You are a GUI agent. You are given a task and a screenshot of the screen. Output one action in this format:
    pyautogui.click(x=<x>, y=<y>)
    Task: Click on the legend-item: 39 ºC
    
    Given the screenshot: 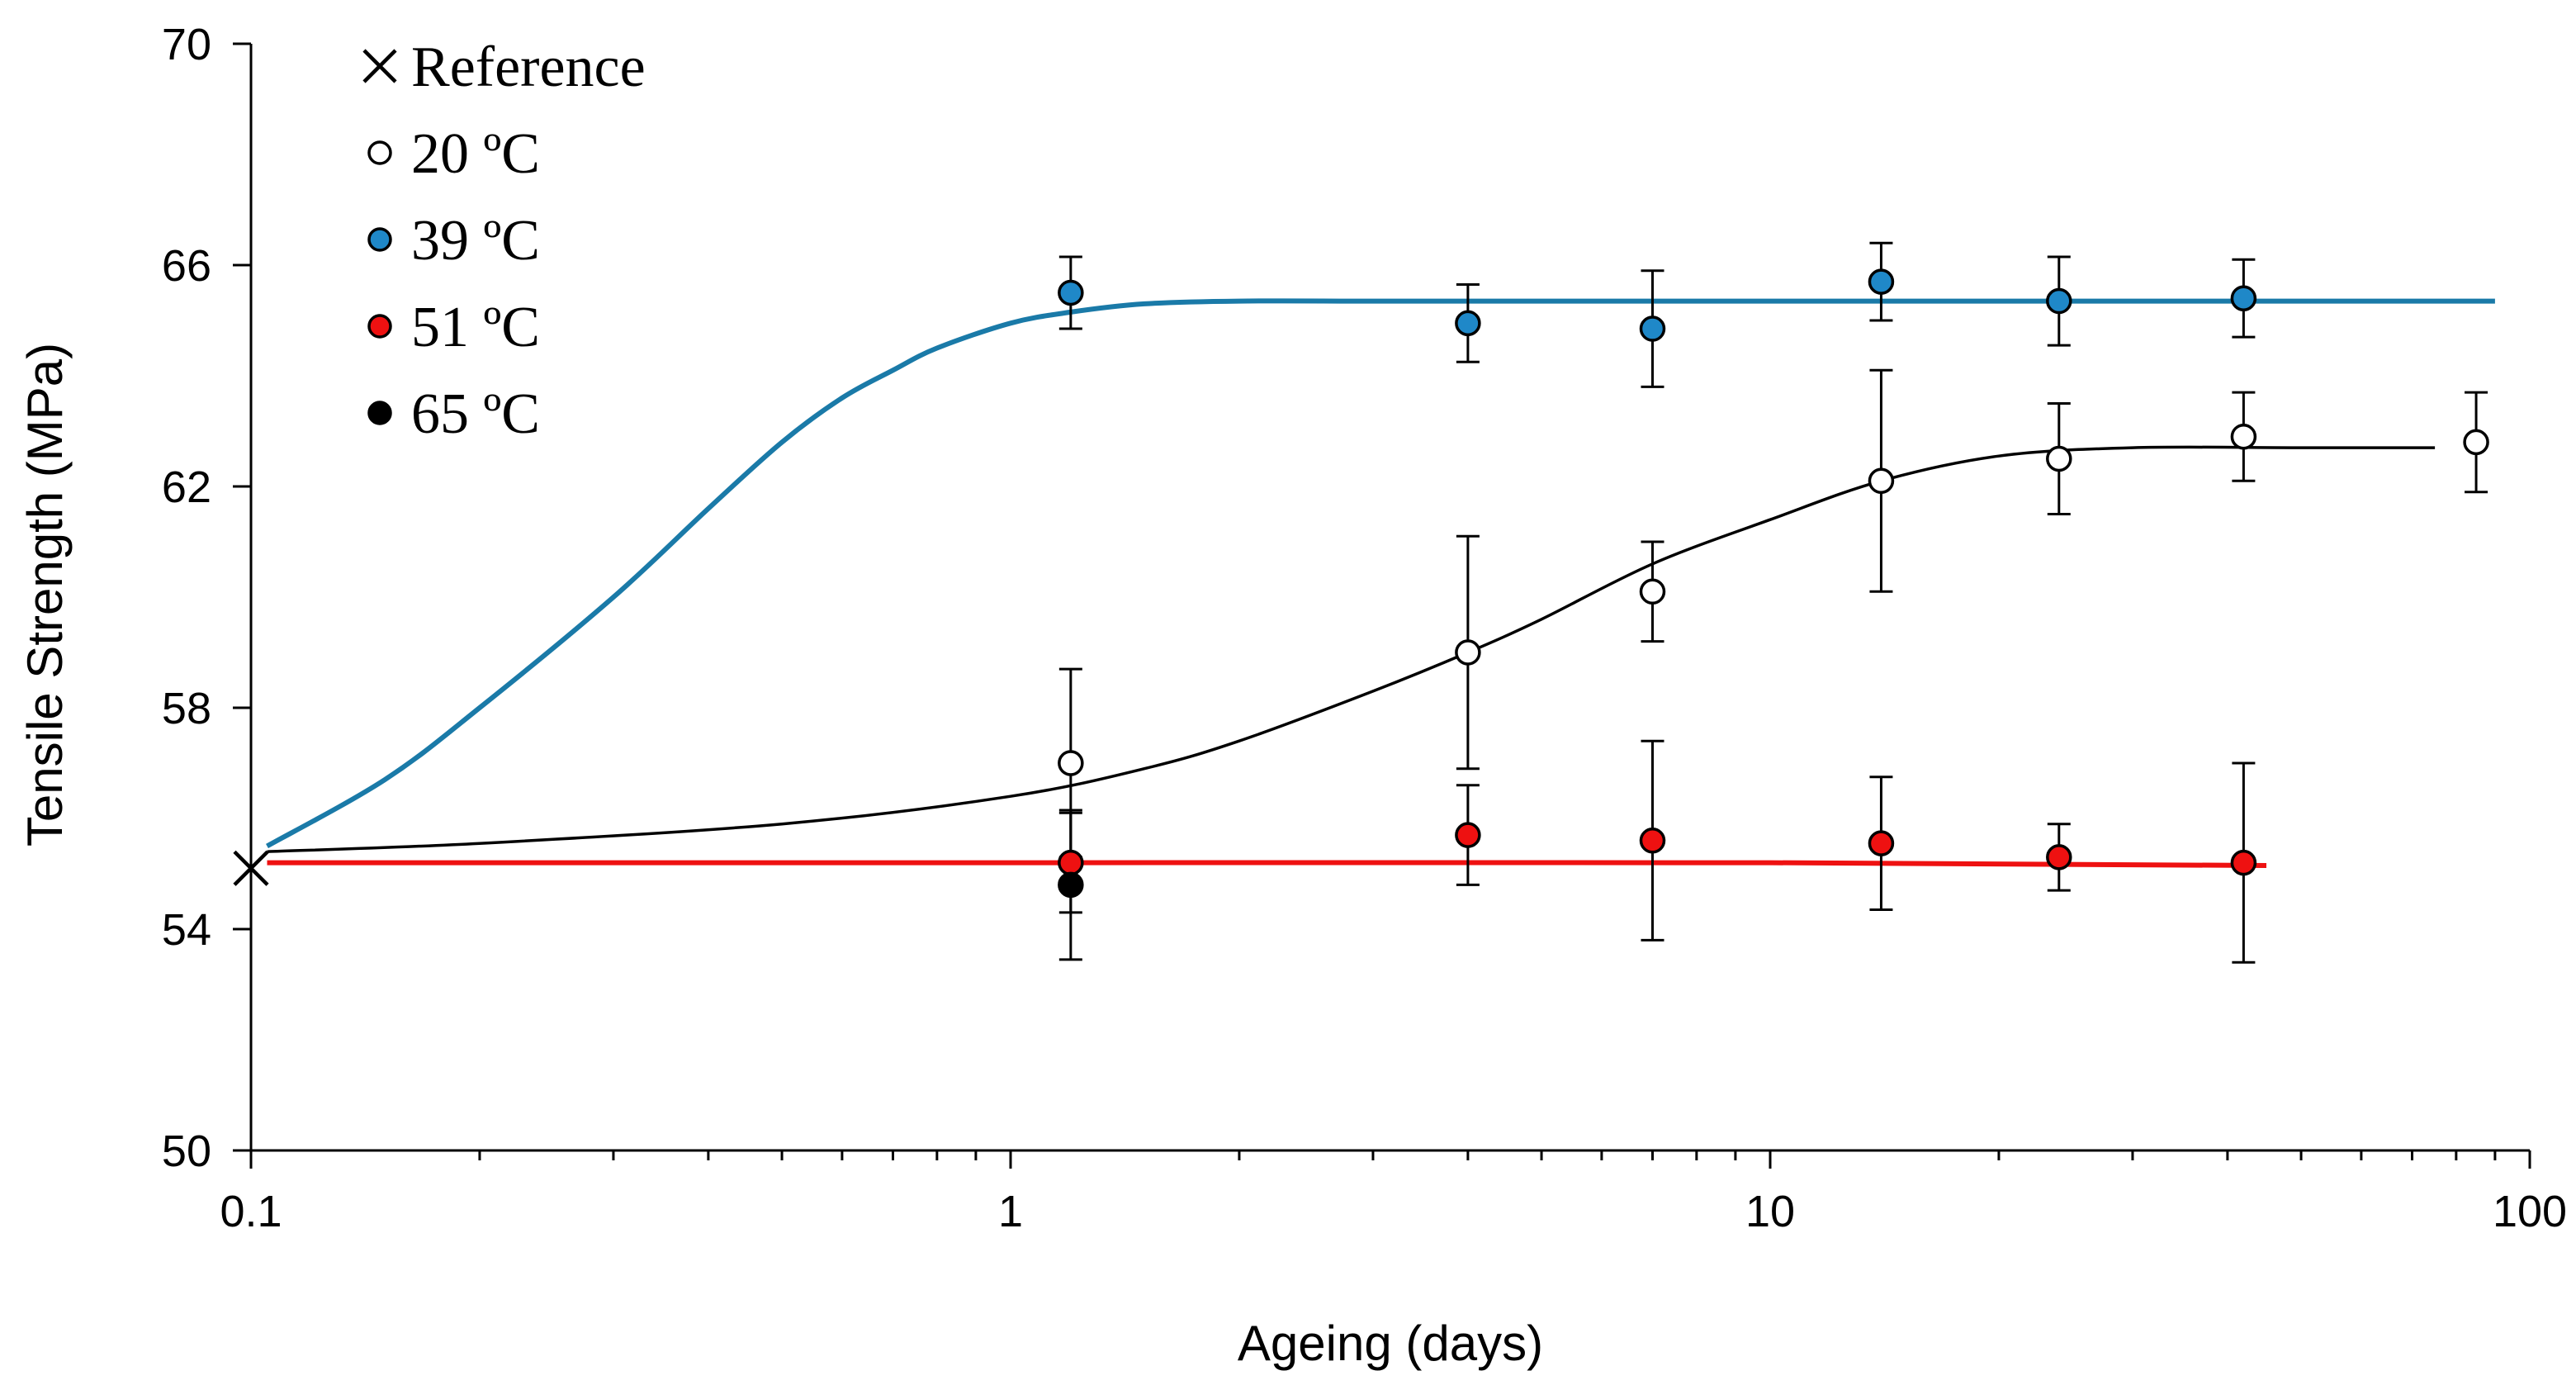 What is the action you would take?
    pyautogui.click(x=453, y=241)
    